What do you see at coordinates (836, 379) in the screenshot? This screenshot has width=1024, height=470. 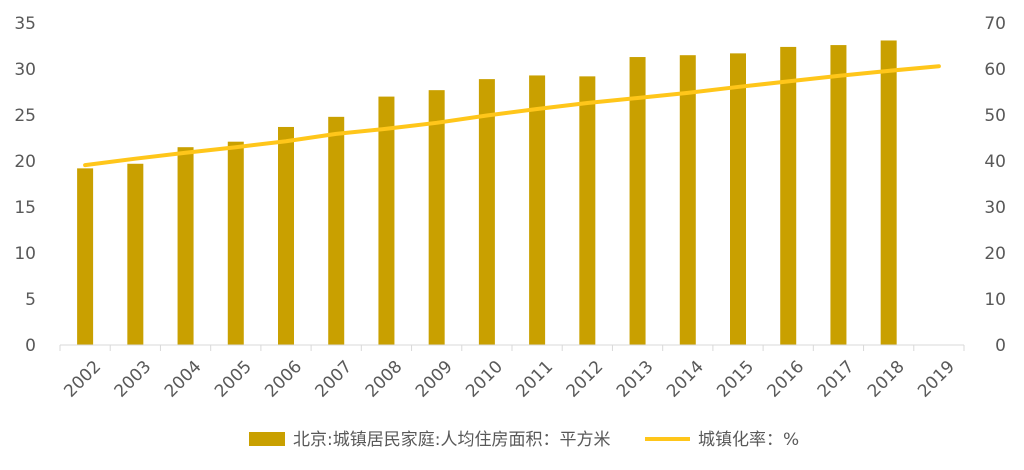 I see `x-tick-label-2017: 2017` at bounding box center [836, 379].